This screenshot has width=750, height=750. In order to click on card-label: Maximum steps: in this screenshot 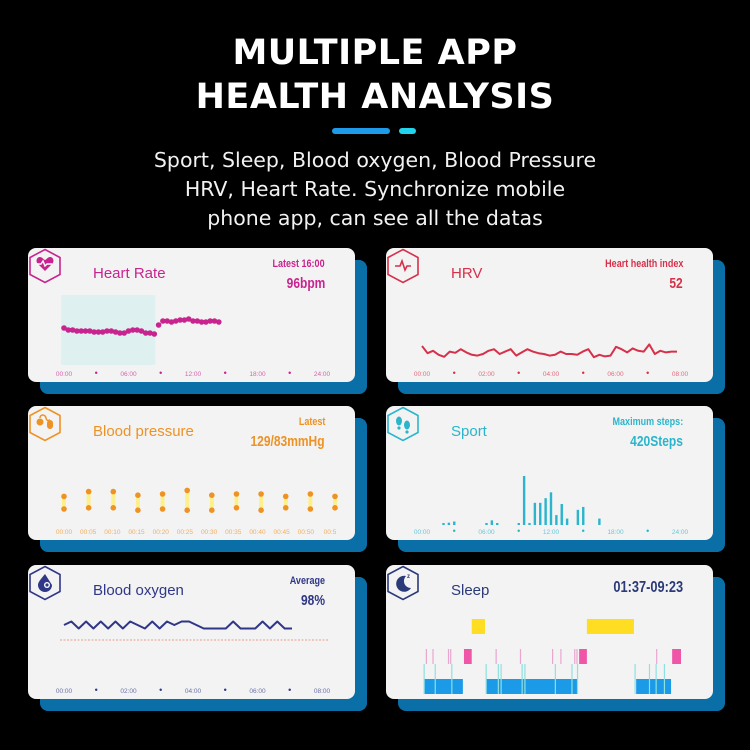, I will do `click(647, 422)`.